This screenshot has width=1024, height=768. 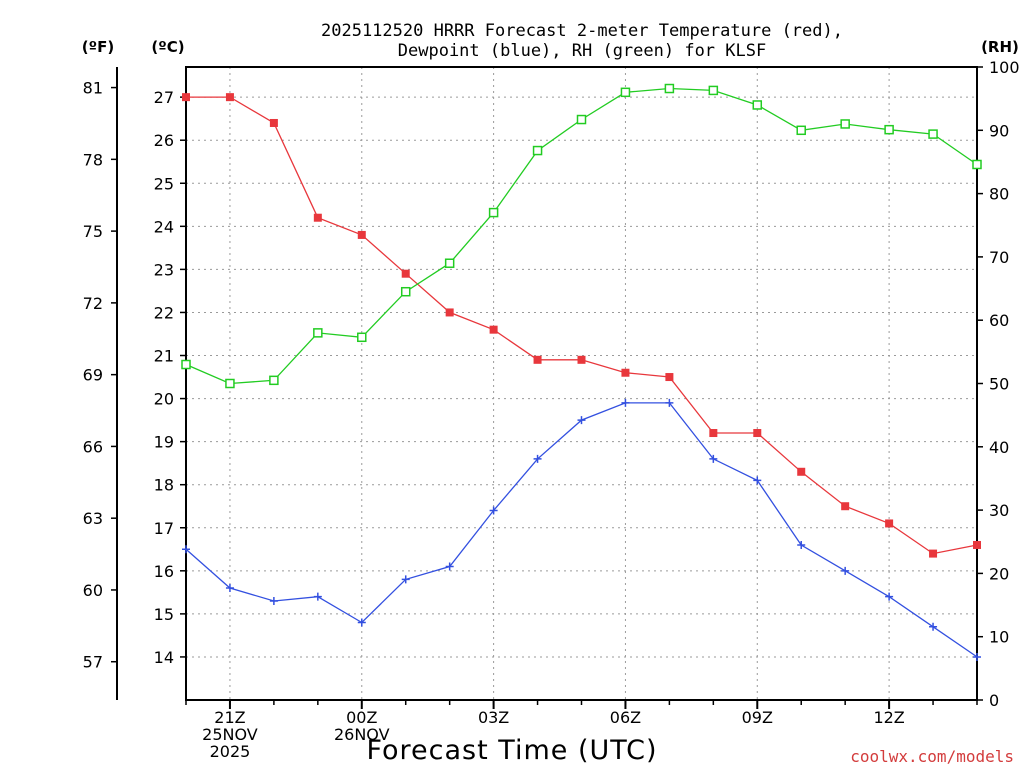 What do you see at coordinates (999, 573) in the screenshot?
I see `rh-tick-label-20: 20` at bounding box center [999, 573].